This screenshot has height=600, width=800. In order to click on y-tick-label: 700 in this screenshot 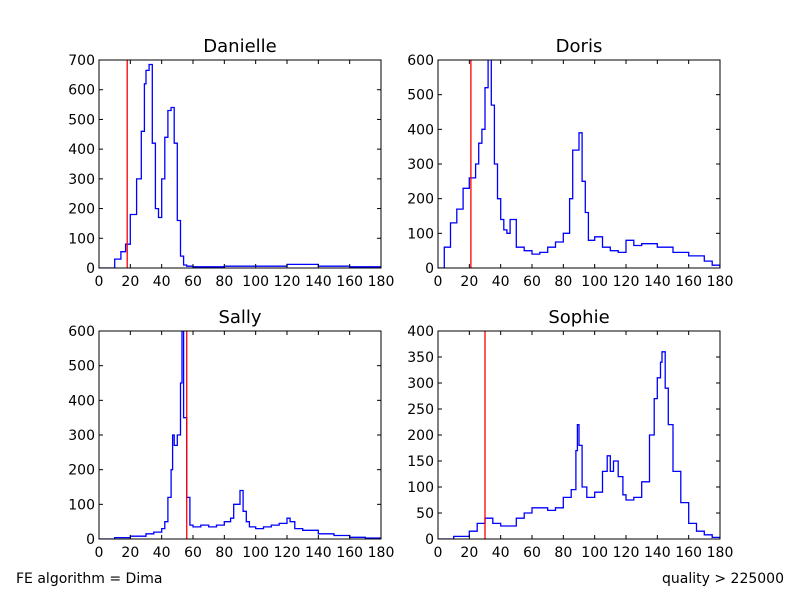, I will do `click(81, 61)`.